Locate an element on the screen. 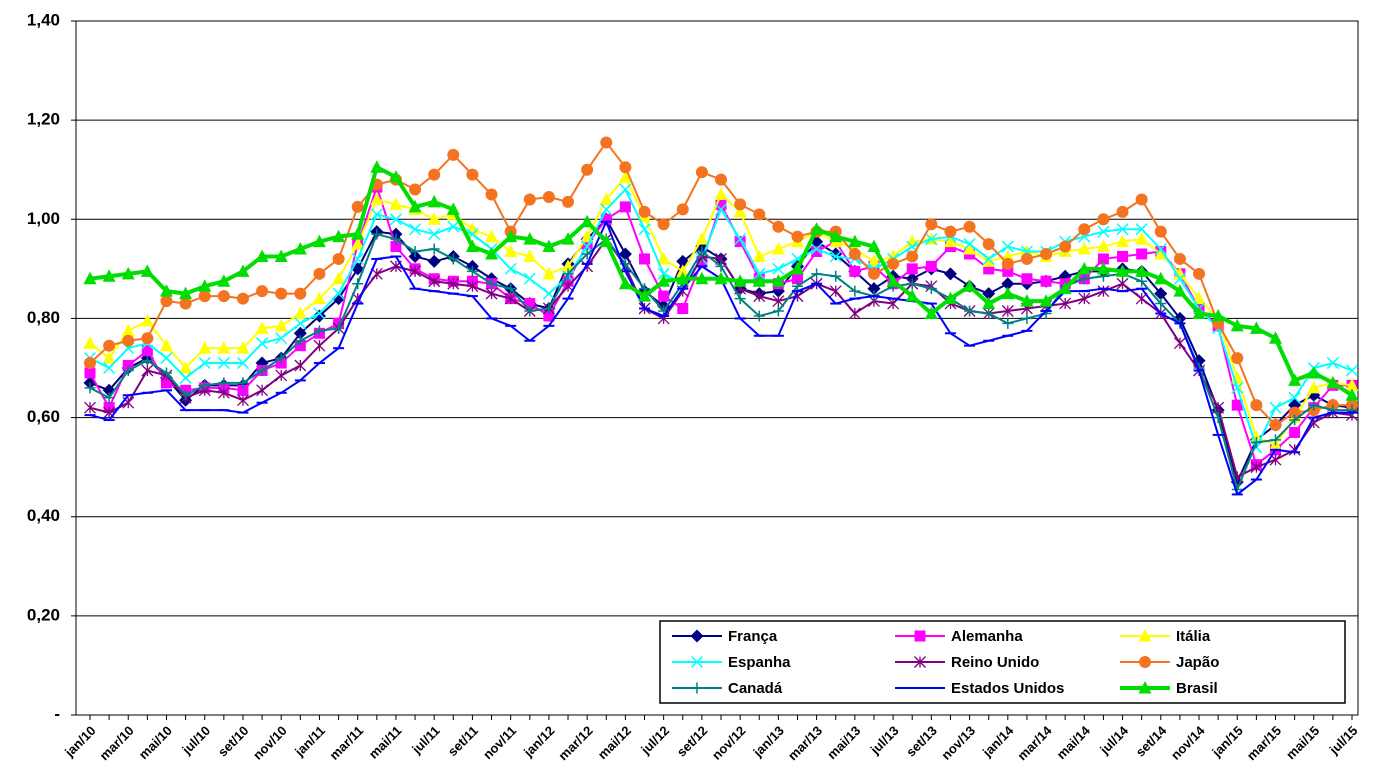 The image size is (1373, 780). legend-label: Alemanha is located at coordinates (987, 636).